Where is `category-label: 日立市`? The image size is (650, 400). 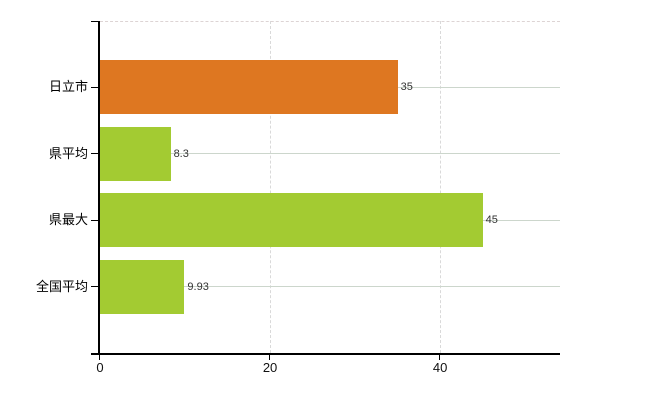 category-label: 日立市 is located at coordinates (68, 87).